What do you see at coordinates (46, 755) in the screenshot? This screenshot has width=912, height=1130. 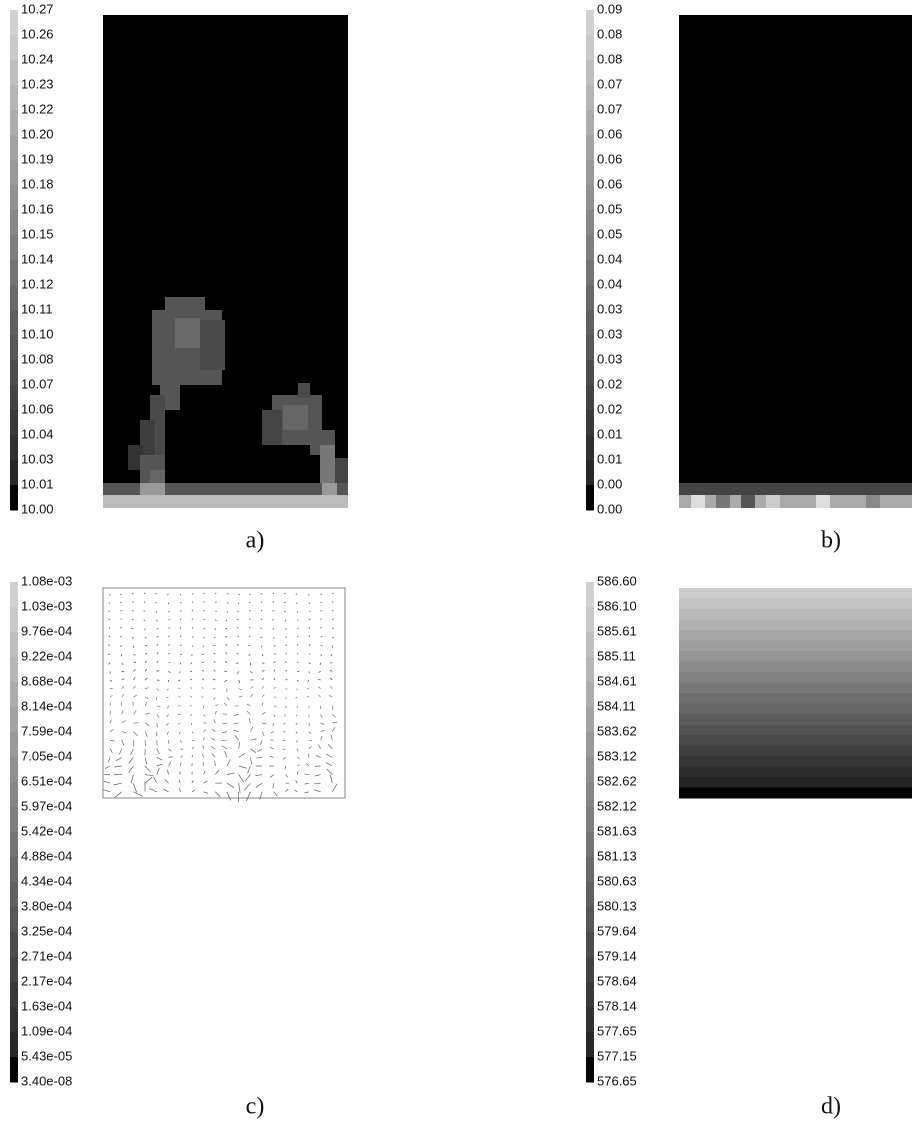 I see `colorbar-label: 7.05e-04` at bounding box center [46, 755].